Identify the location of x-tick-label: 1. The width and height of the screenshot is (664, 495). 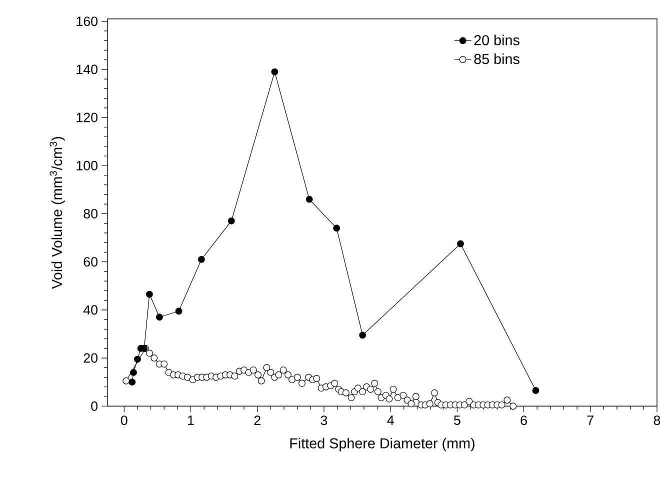
(191, 420).